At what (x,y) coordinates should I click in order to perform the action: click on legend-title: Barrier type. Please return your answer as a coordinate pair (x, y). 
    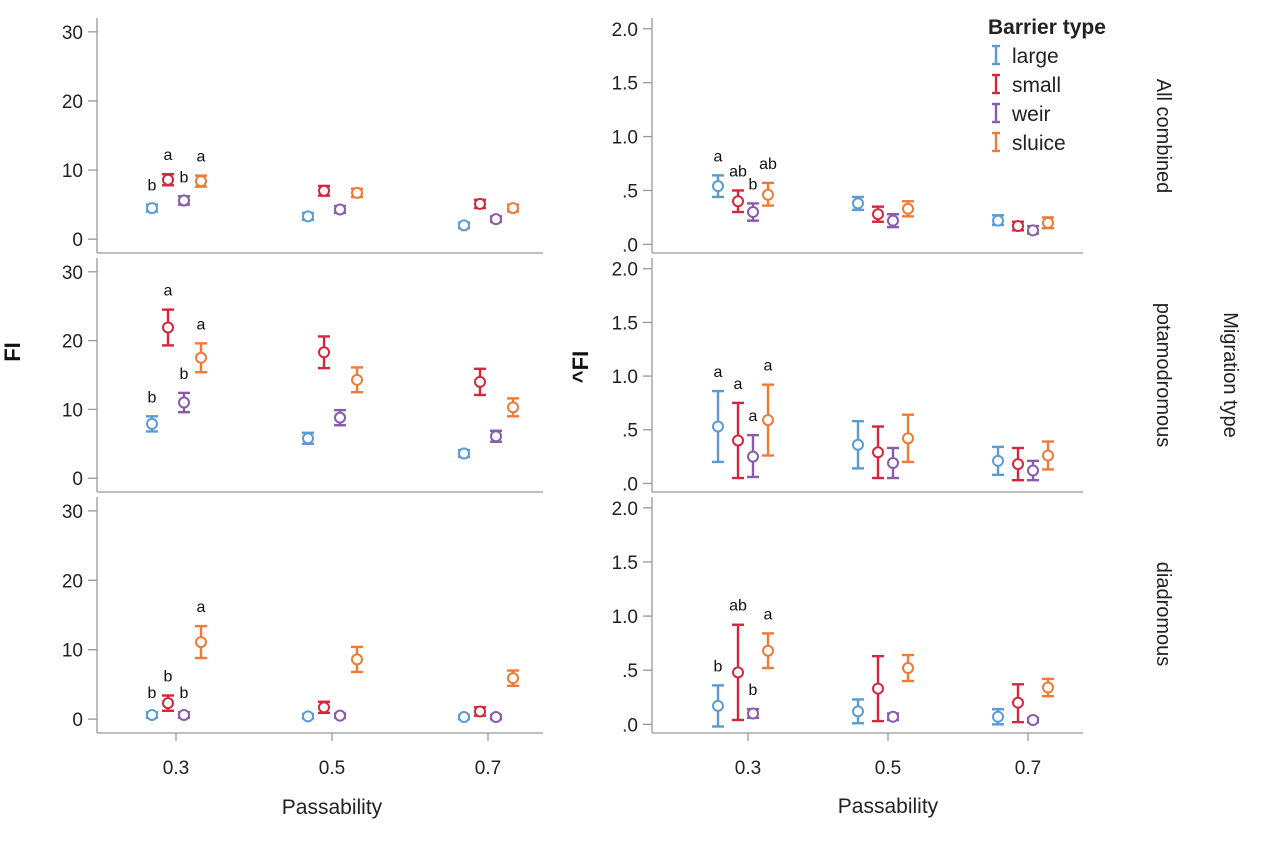
    Looking at the image, I should click on (1047, 27).